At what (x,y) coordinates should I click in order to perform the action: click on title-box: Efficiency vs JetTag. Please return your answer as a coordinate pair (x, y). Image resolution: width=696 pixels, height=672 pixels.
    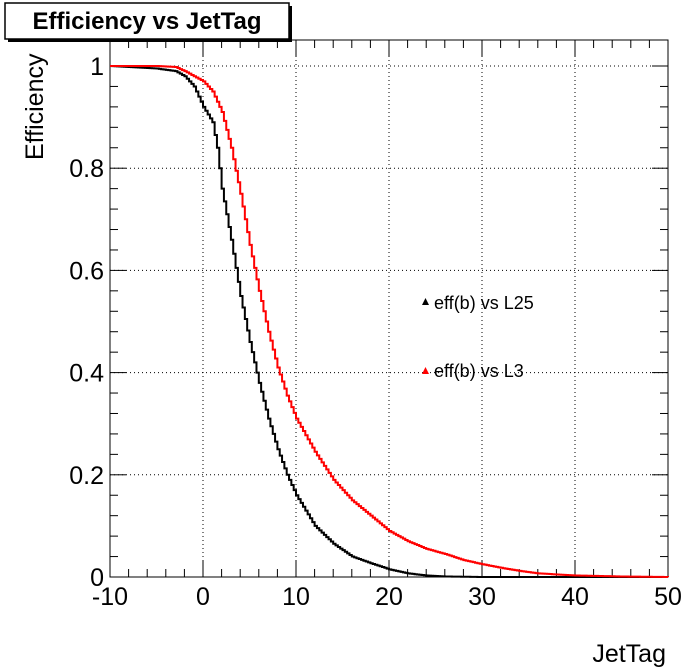
    Looking at the image, I should click on (148, 22).